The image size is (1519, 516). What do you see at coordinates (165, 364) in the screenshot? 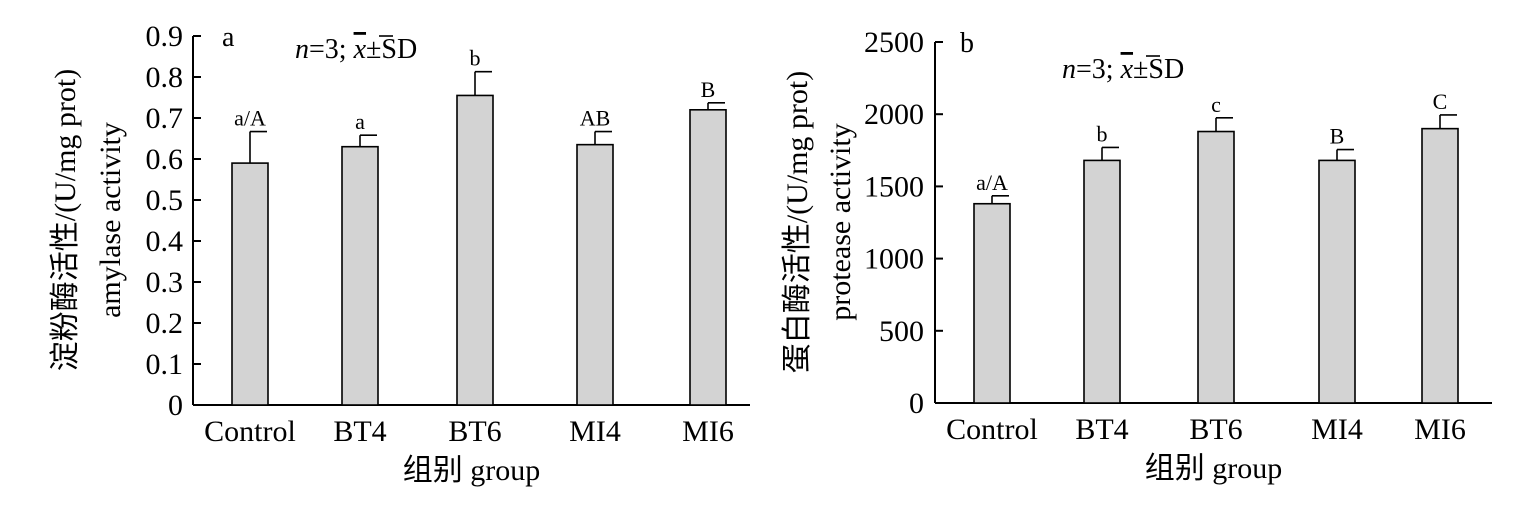
I see `y-tick-label: 0.1` at bounding box center [165, 364].